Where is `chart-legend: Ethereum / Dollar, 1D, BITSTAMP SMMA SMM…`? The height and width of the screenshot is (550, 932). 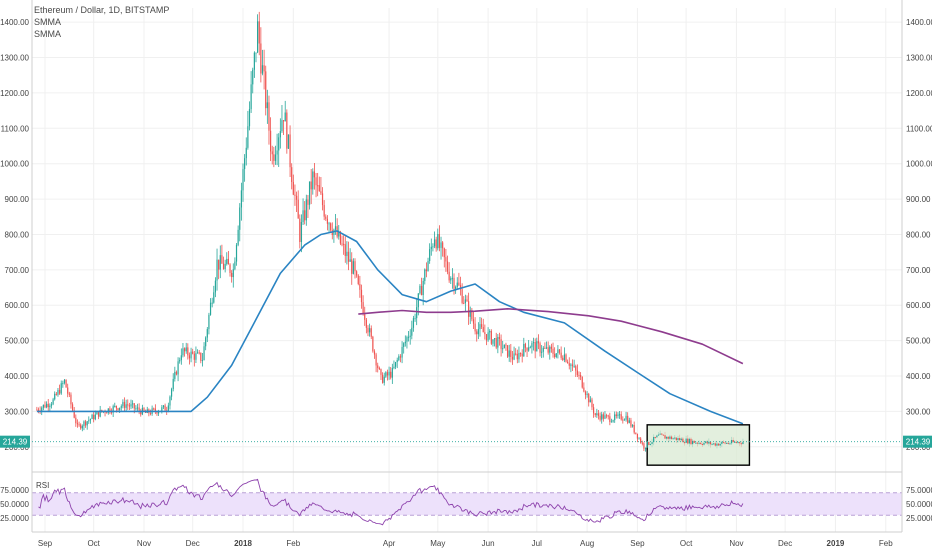 chart-legend: Ethereum / Dollar, 1D, BITSTAMP SMMA SMM… is located at coordinates (101, 22).